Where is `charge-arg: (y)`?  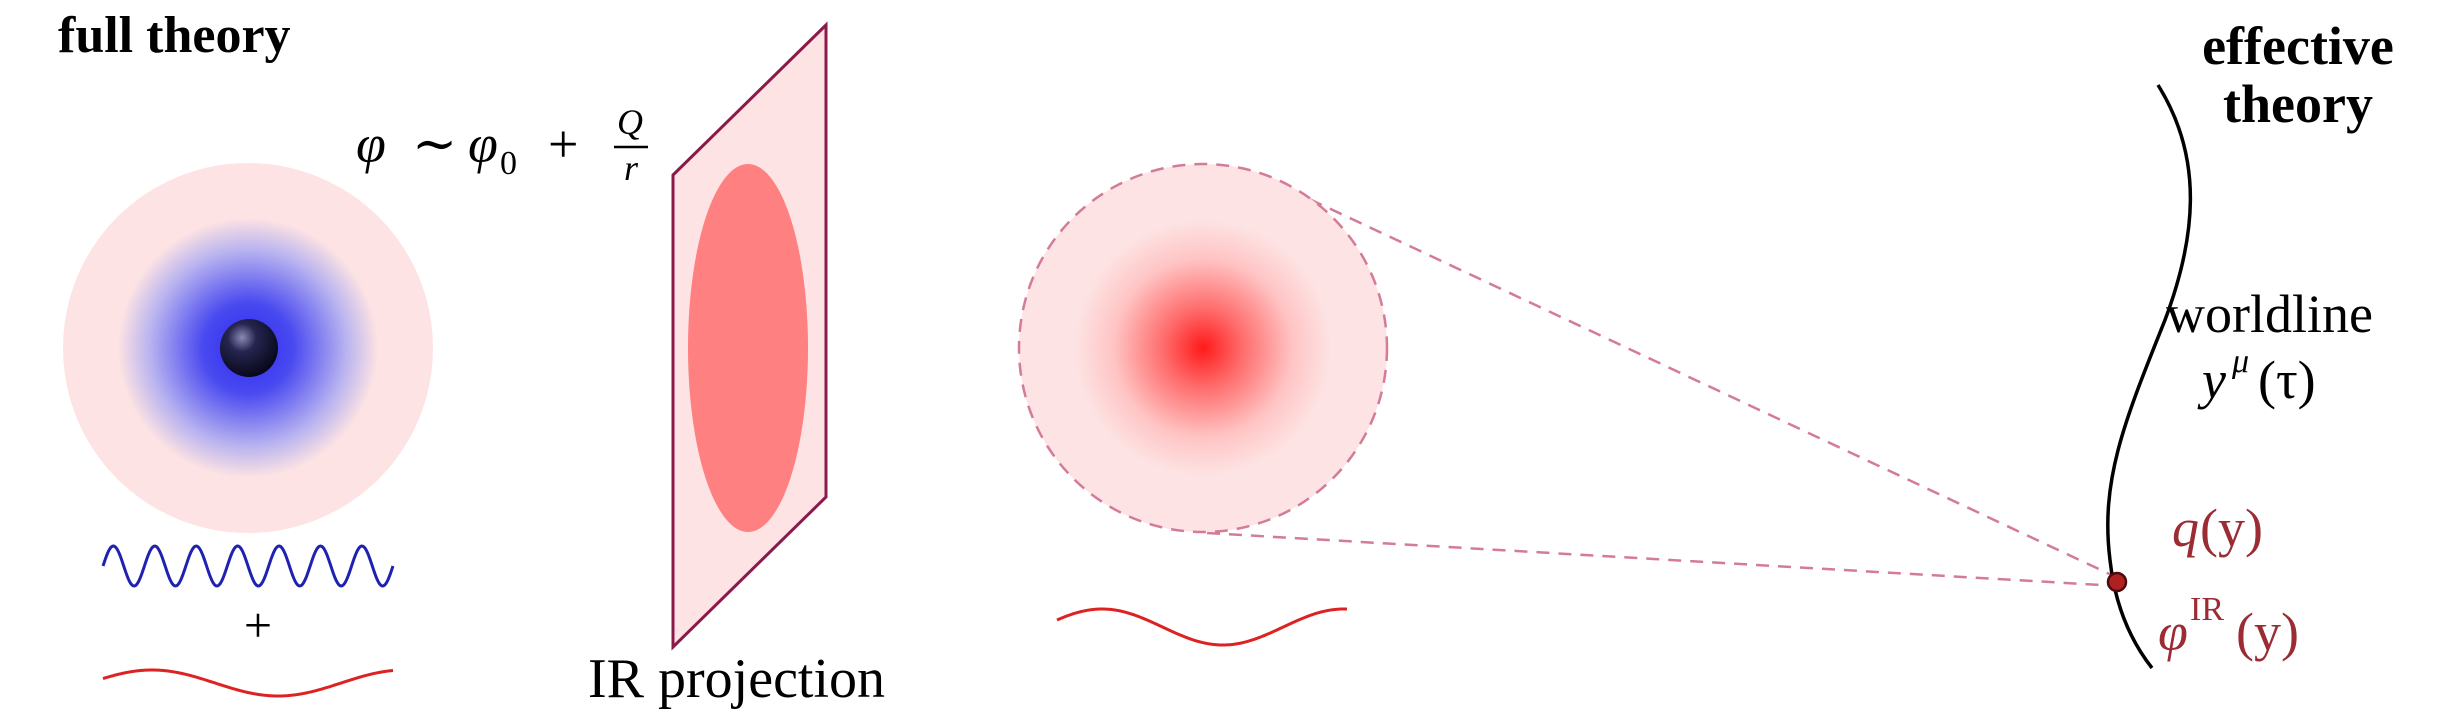 charge-arg: (y) is located at coordinates (2231, 528).